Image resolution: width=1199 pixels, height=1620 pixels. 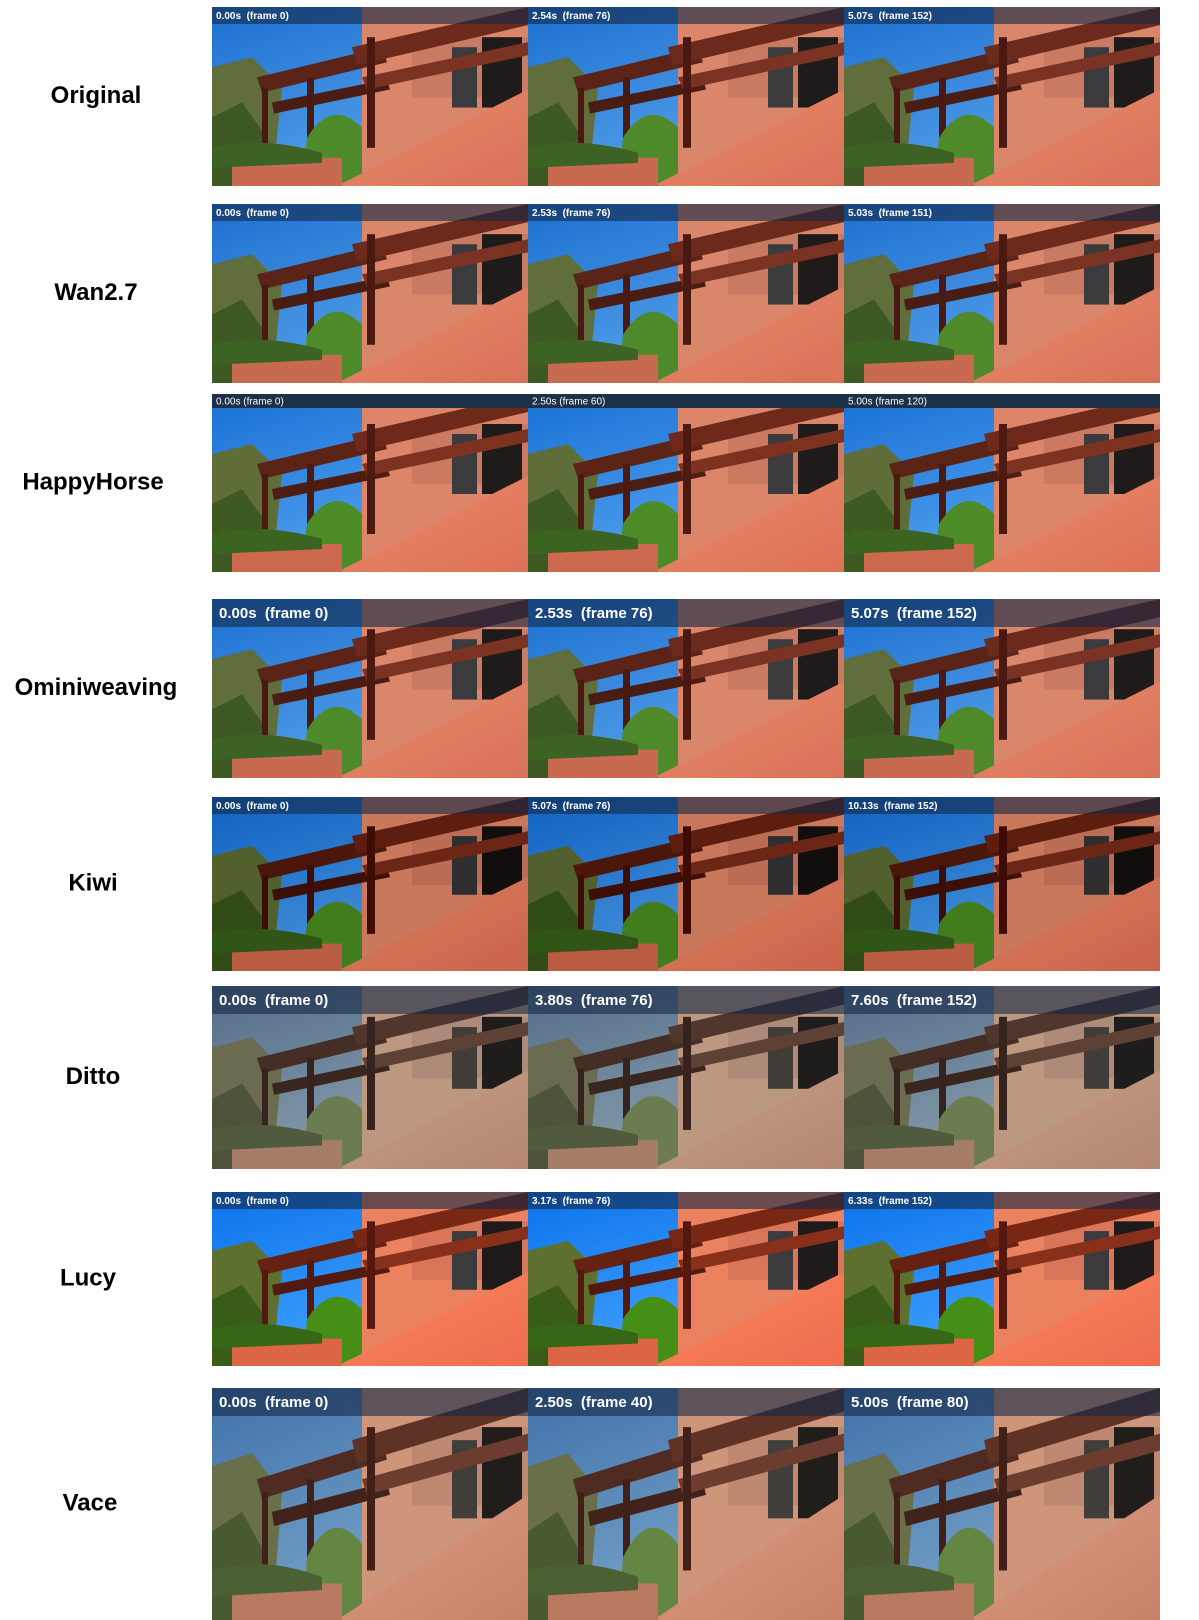 I want to click on row-label: Ominiweaving, so click(x=96, y=687).